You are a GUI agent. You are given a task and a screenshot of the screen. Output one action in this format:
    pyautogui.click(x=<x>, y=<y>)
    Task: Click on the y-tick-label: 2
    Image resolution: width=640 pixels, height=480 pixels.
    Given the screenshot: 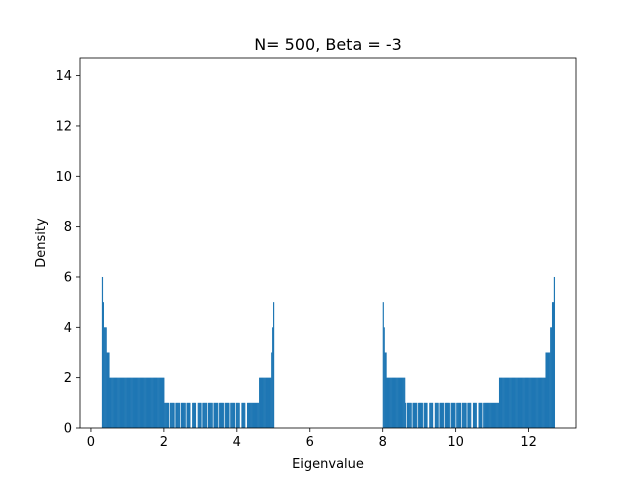 What is the action you would take?
    pyautogui.click(x=68, y=378)
    